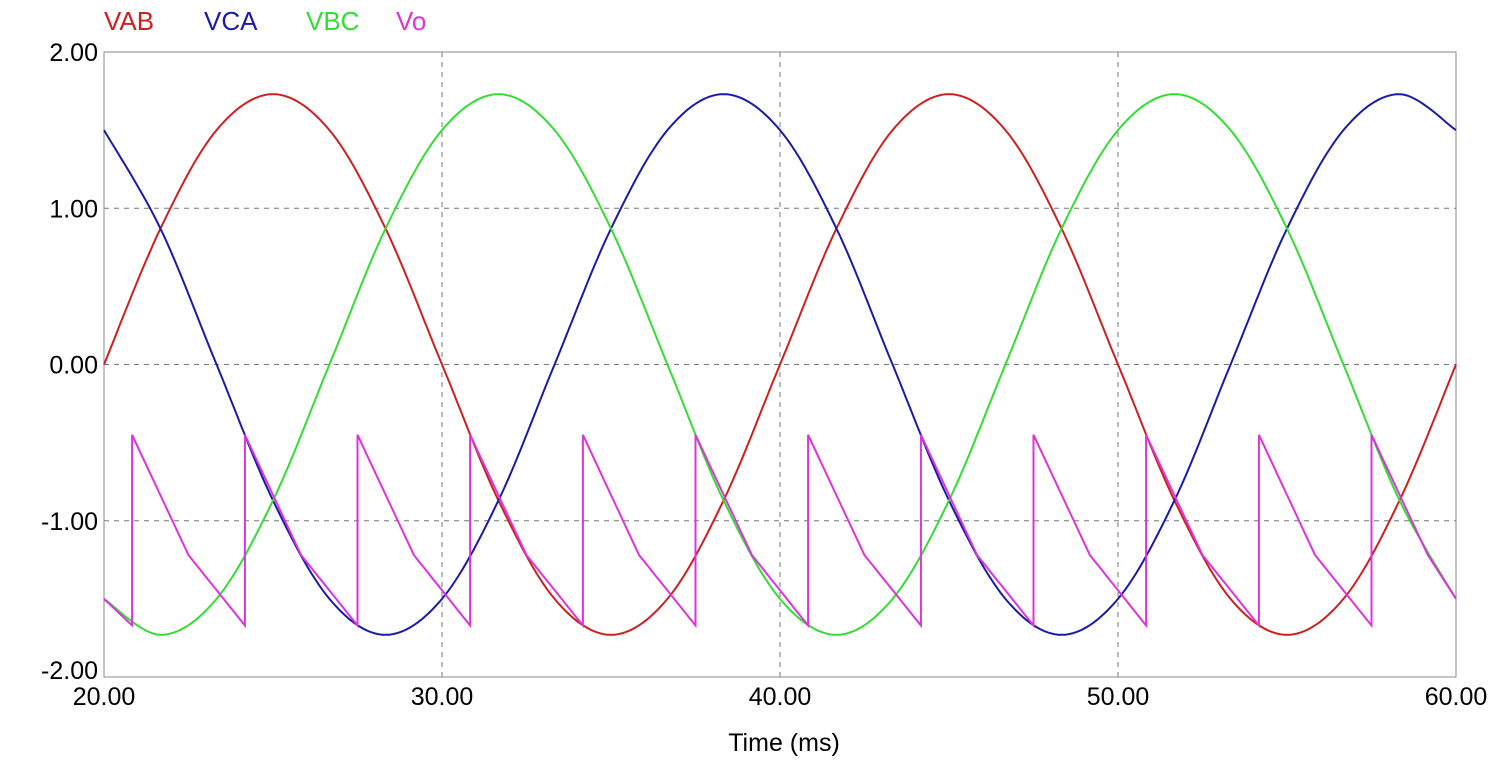 This screenshot has width=1497, height=776. Describe the element at coordinates (442, 697) in the screenshot. I see `x-tick-label: 30.00` at that location.